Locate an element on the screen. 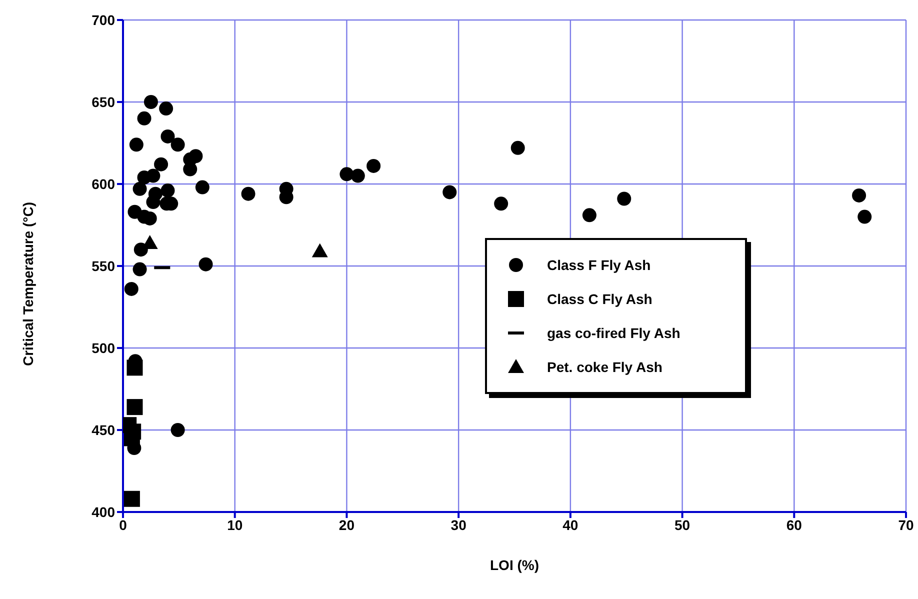  legend-label: gas co-fired Fly Ash is located at coordinates (613, 333).